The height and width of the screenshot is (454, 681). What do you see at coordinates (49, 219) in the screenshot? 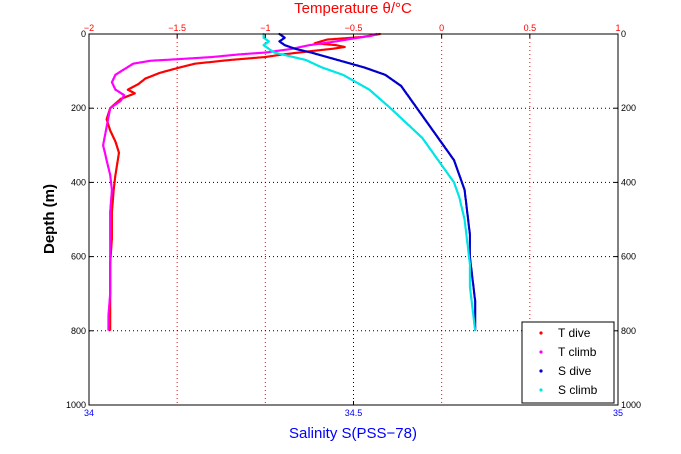
I see `y-axis-title: Depth (m)` at bounding box center [49, 219].